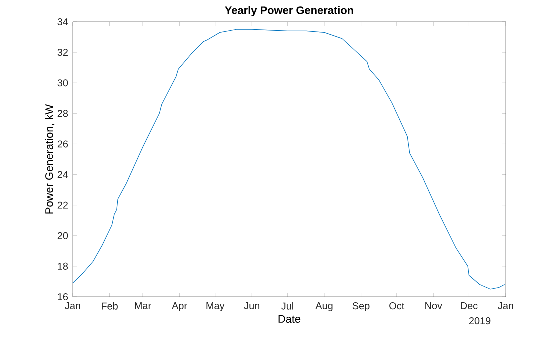 This screenshot has height=337, width=560. What do you see at coordinates (289, 319) in the screenshot?
I see `x-axis-title: Date` at bounding box center [289, 319].